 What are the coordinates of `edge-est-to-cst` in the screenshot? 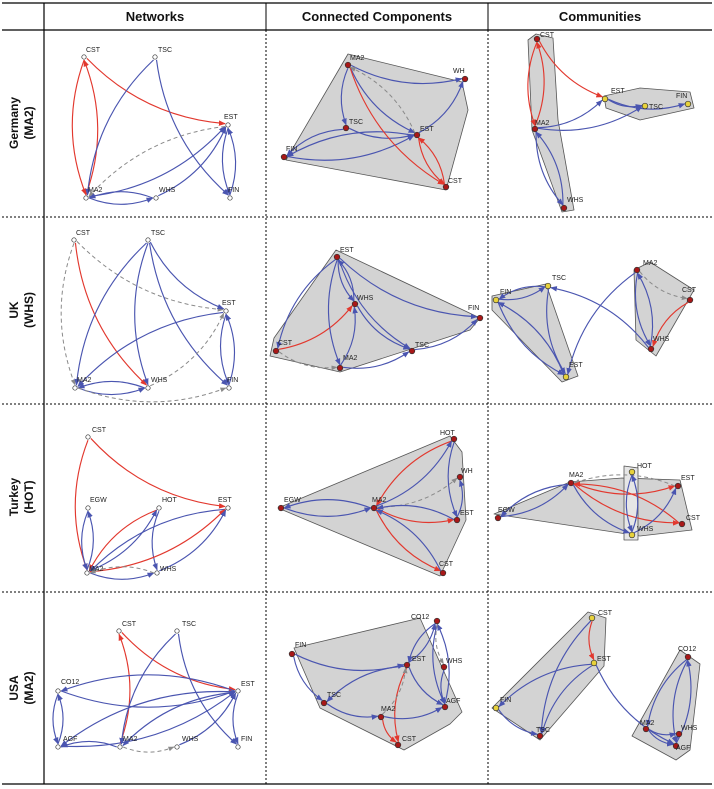 It's located at (401, 705).